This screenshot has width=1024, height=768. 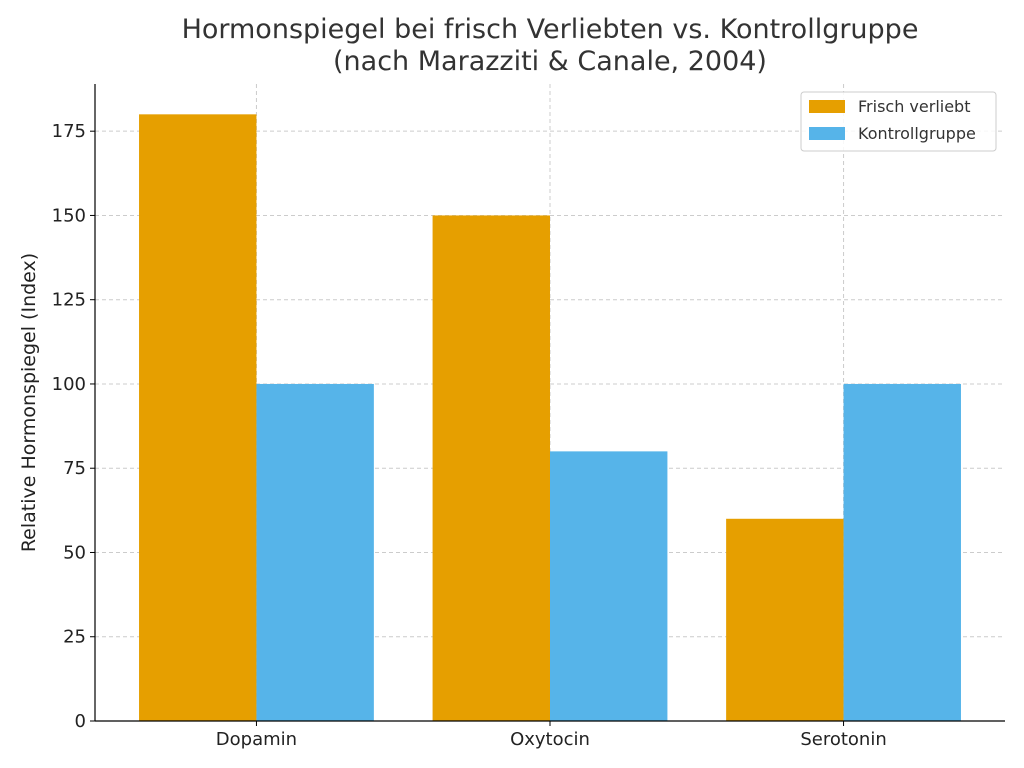 I want to click on y-tick-label: 75, so click(x=74, y=468).